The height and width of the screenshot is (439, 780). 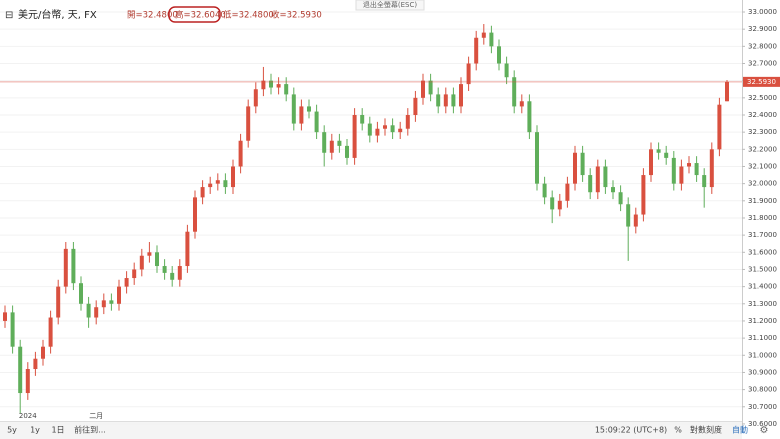 I want to click on toolbar-button: 5y, so click(x=12, y=430).